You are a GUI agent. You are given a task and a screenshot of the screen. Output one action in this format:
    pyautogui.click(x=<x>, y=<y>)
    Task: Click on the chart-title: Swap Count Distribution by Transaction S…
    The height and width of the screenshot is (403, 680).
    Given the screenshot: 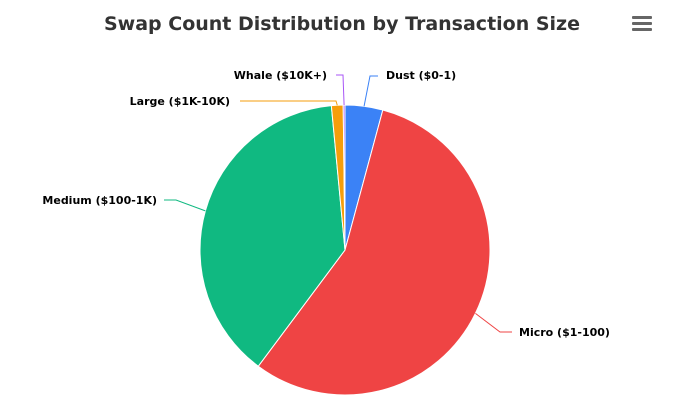 What is the action you would take?
    pyautogui.click(x=342, y=24)
    